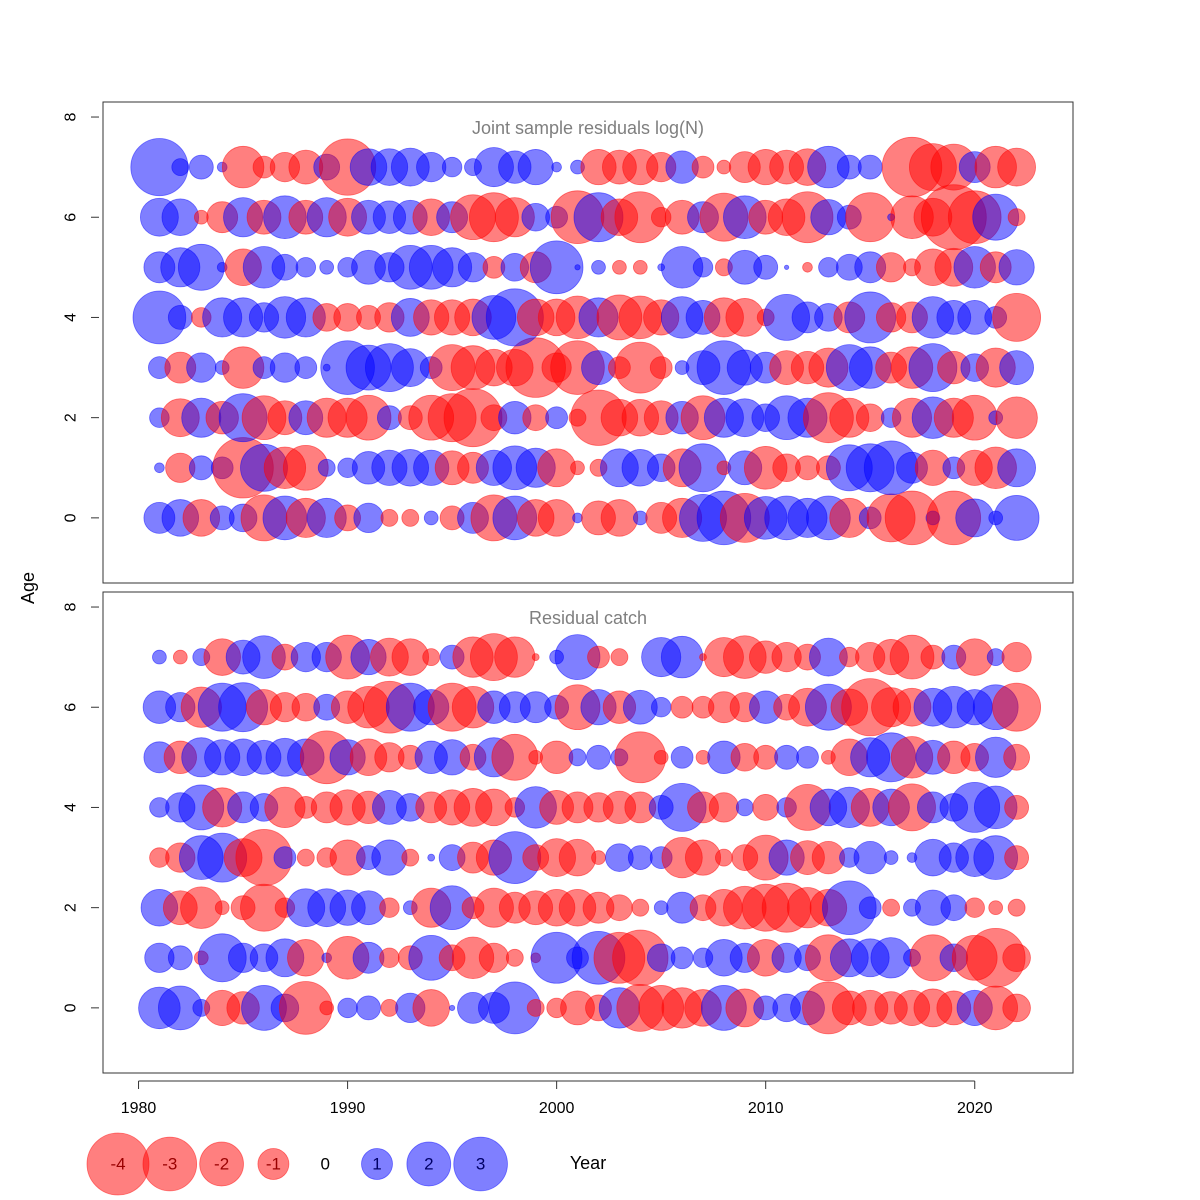 This screenshot has width=1200, height=1200. I want to click on legend-label: 3, so click(480, 1164).